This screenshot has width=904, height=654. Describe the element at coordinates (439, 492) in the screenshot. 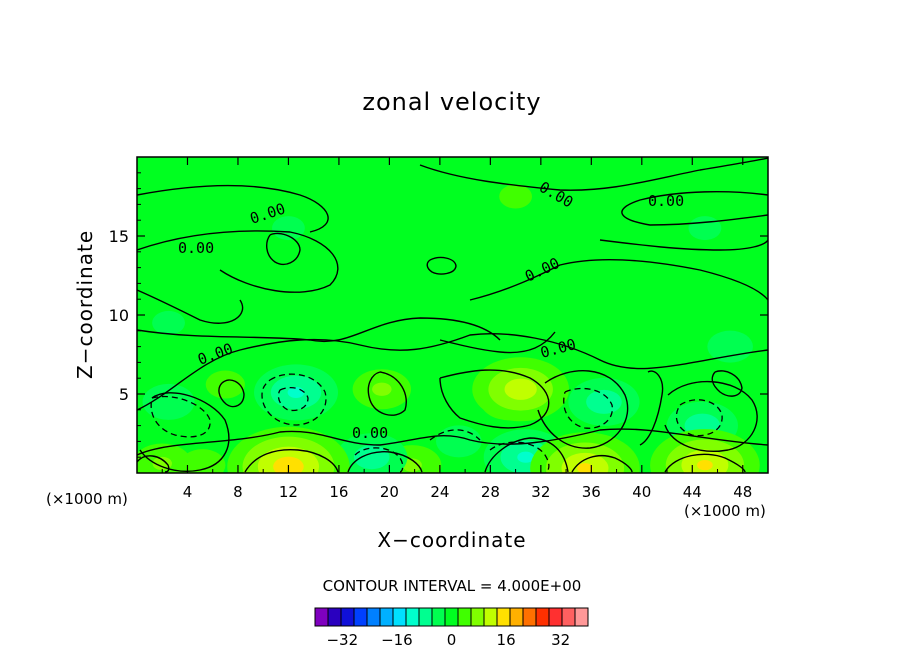

I see `x-tick-label: 24` at that location.